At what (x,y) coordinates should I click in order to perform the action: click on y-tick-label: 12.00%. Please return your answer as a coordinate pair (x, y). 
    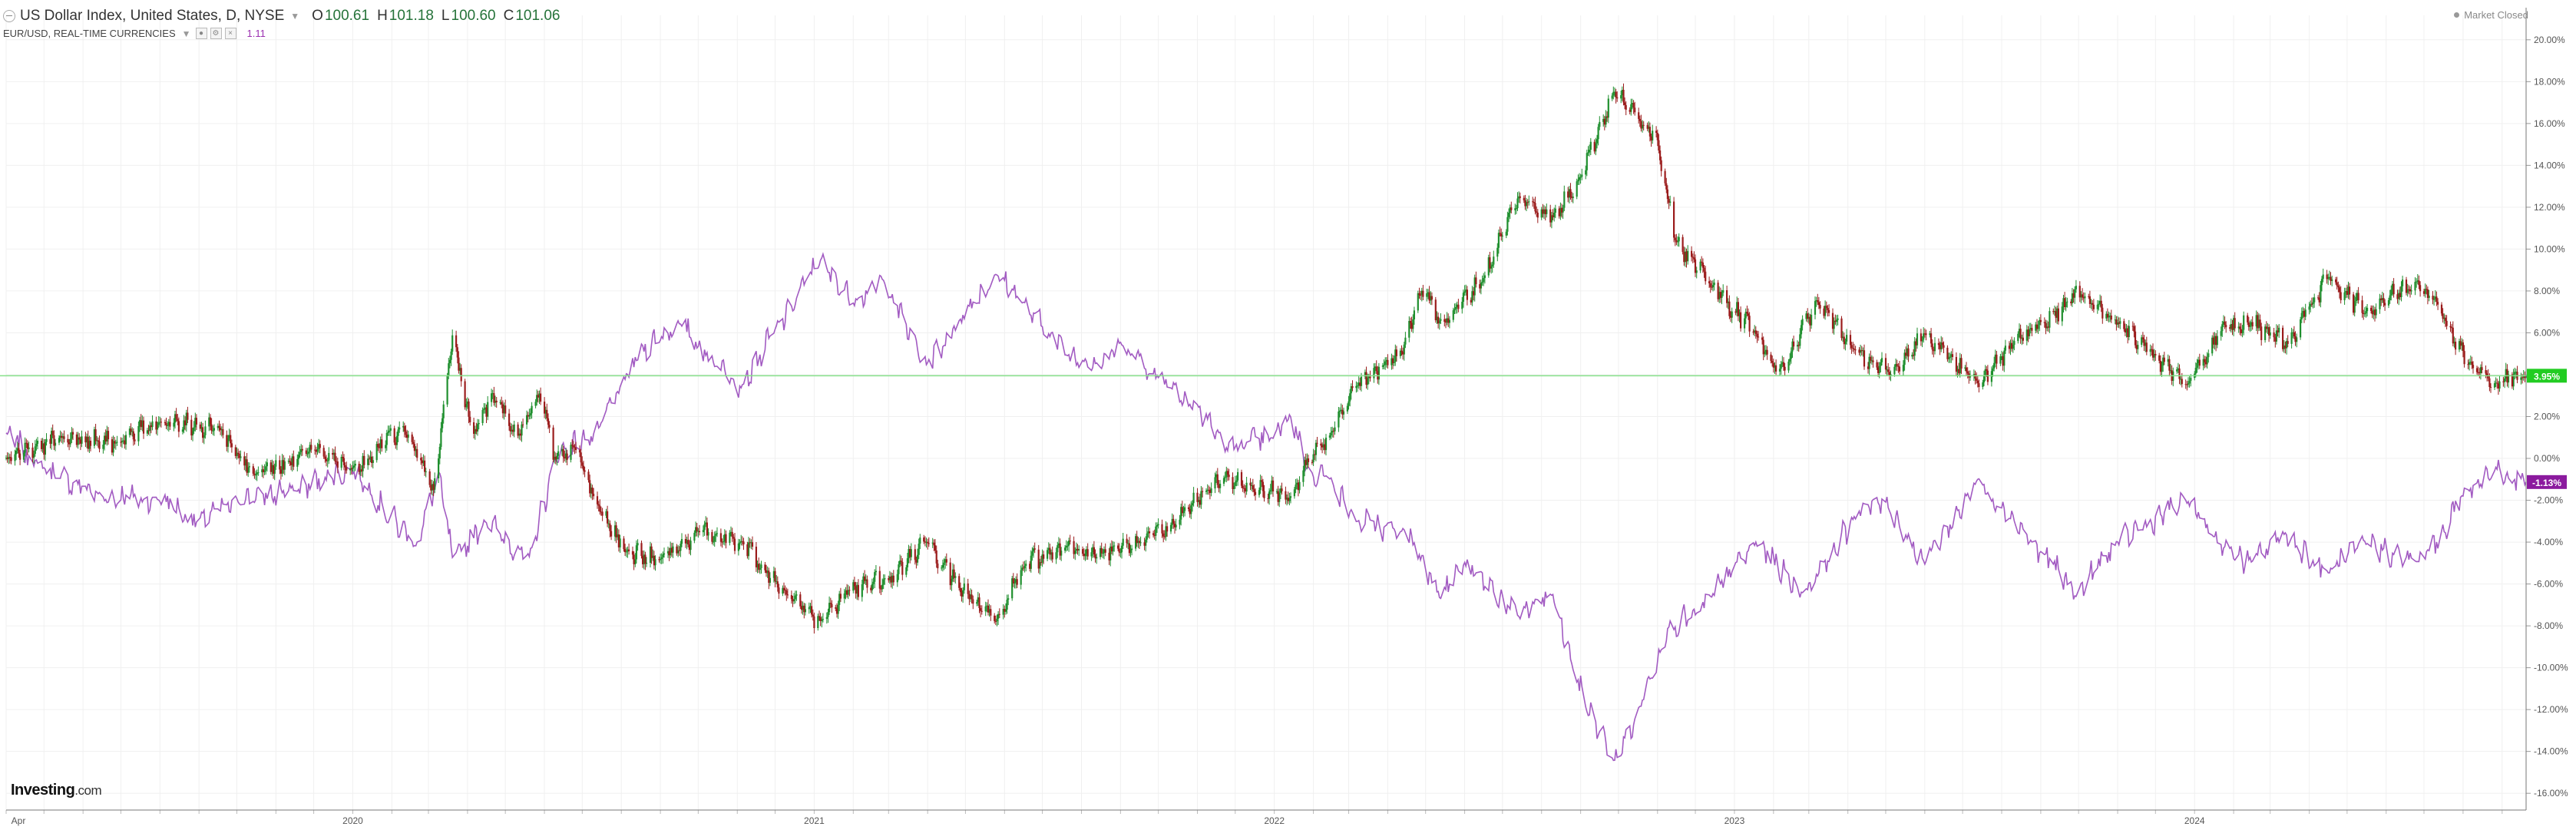
    Looking at the image, I should click on (2549, 207).